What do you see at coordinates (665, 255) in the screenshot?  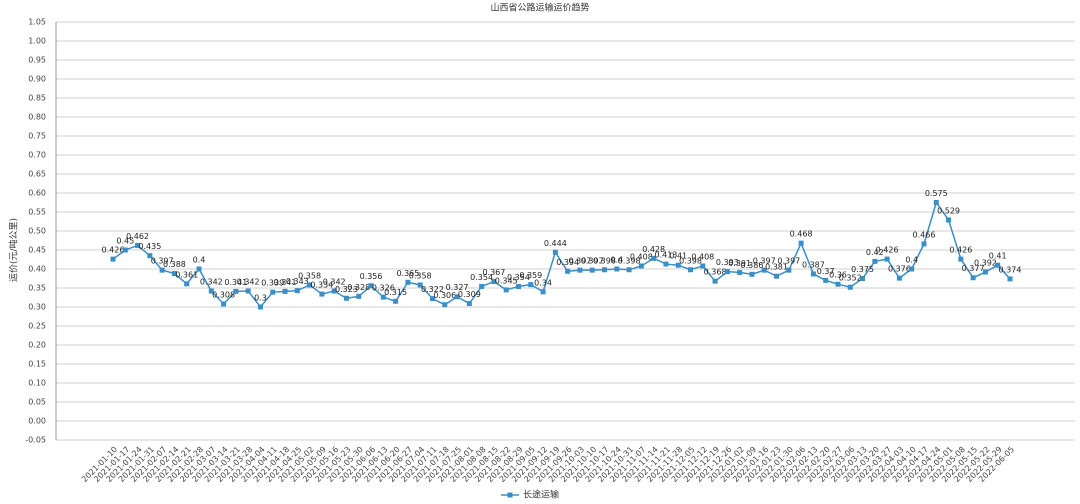 I see `data-label: 0.413` at bounding box center [665, 255].